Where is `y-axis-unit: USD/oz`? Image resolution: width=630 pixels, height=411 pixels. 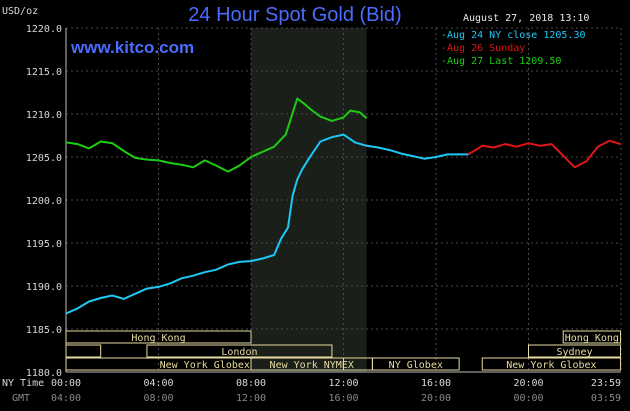 y-axis-unit: USD/oz is located at coordinates (20, 11).